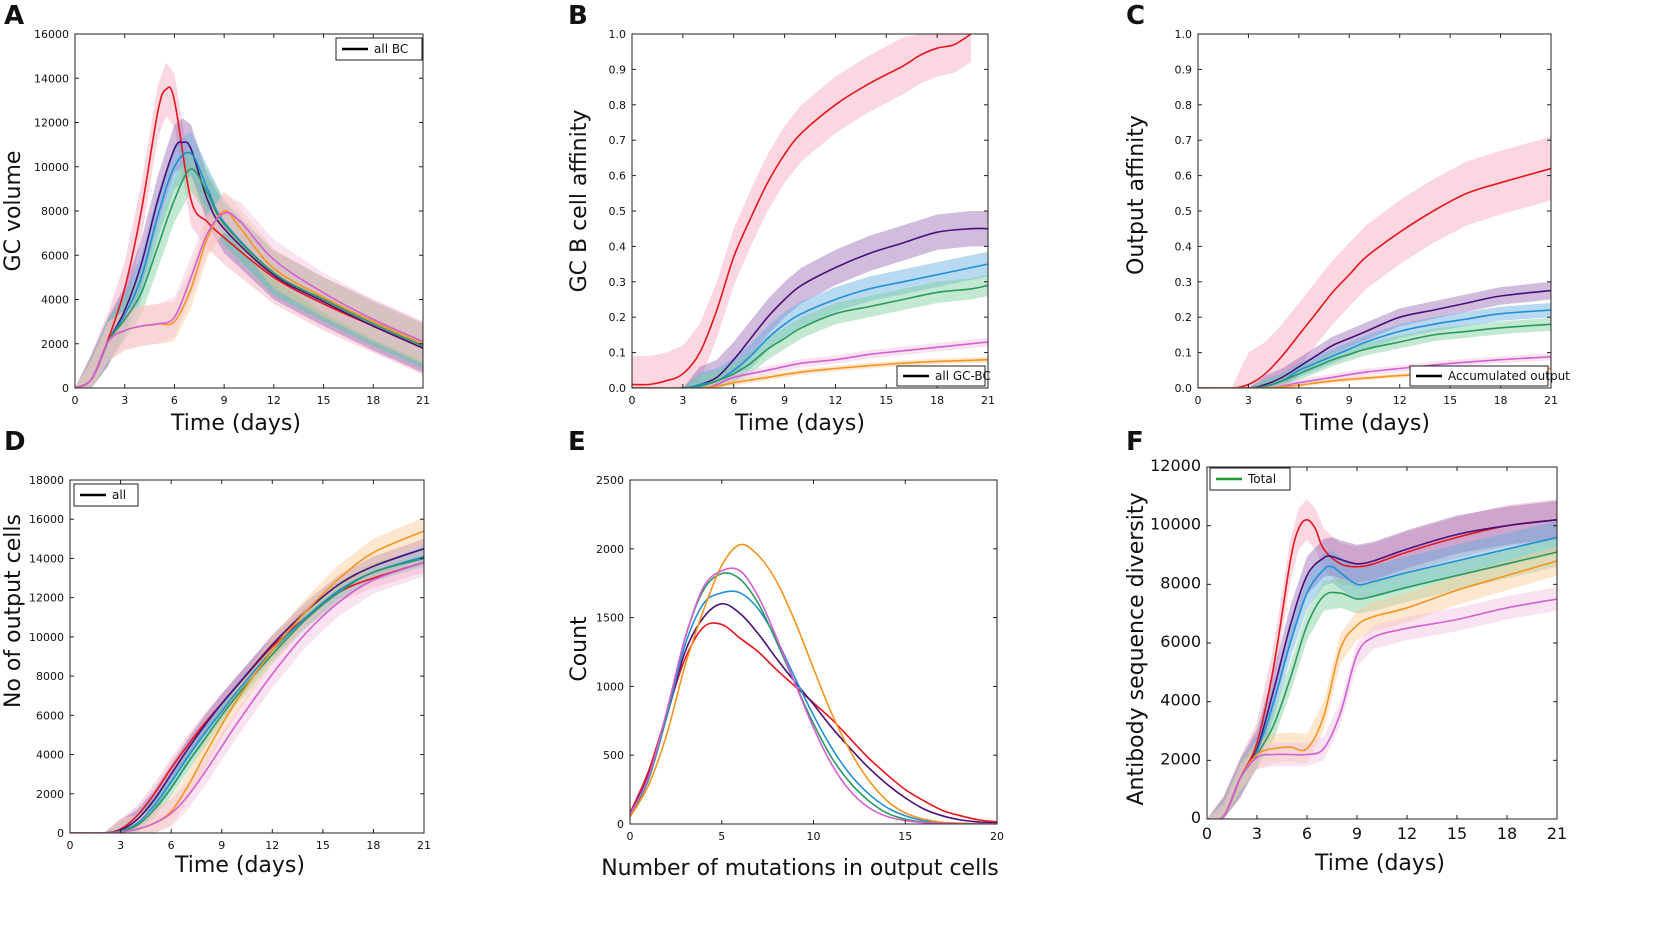 The image size is (1660, 929). I want to click on plot-area: 0 3 6 9 12 15 18 21 0 2000 4000 6000 8000 10000 12000, so click(1358, 649).